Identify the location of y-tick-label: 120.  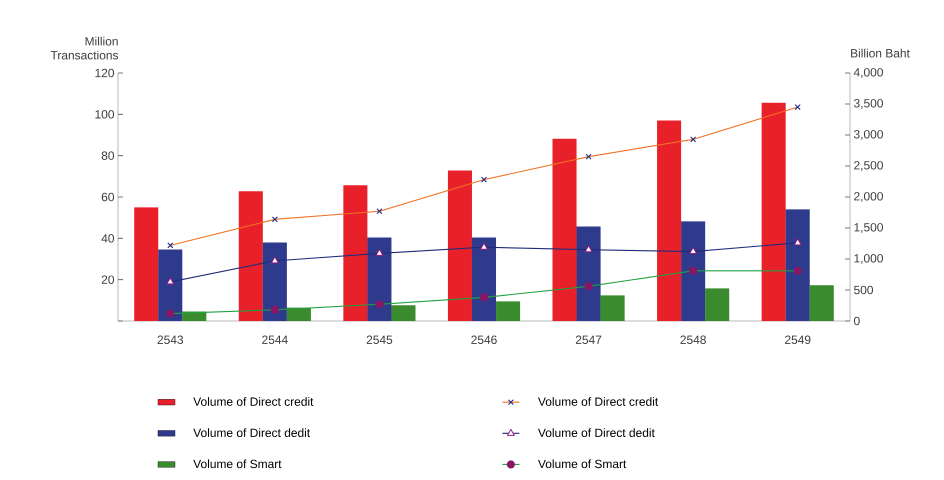
(104, 73).